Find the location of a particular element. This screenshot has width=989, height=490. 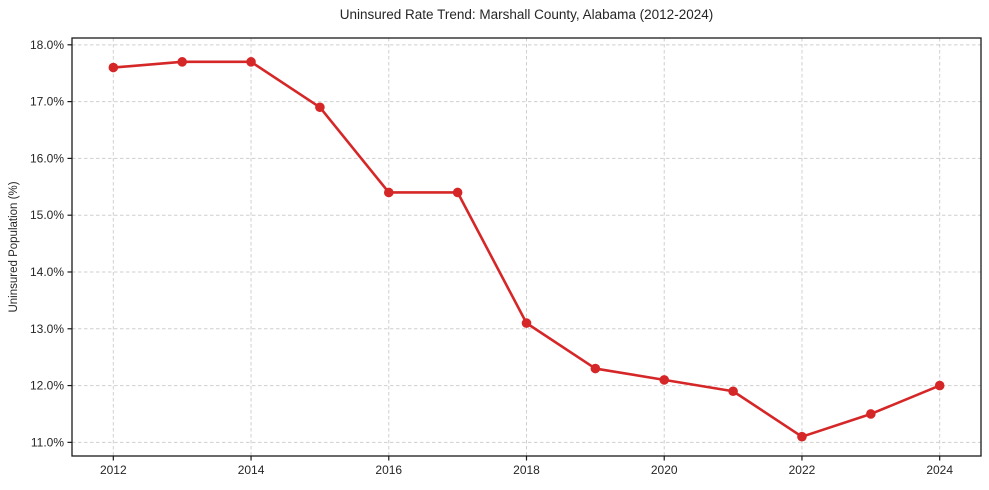

y-tick-label: 13.0% is located at coordinates (47, 329).